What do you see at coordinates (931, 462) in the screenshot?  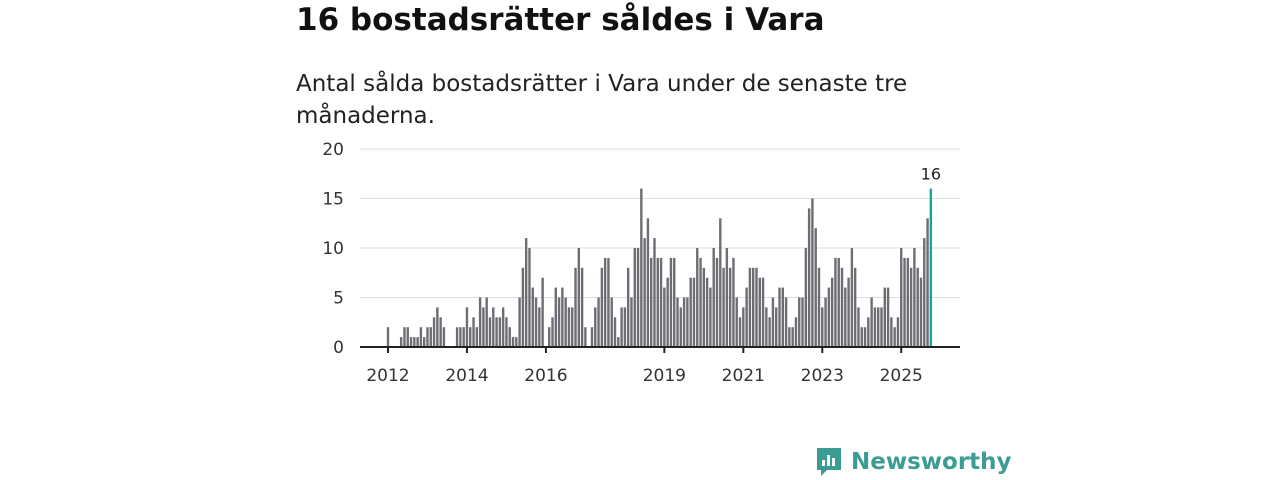 I see `brand-name: Newsworthy` at bounding box center [931, 462].